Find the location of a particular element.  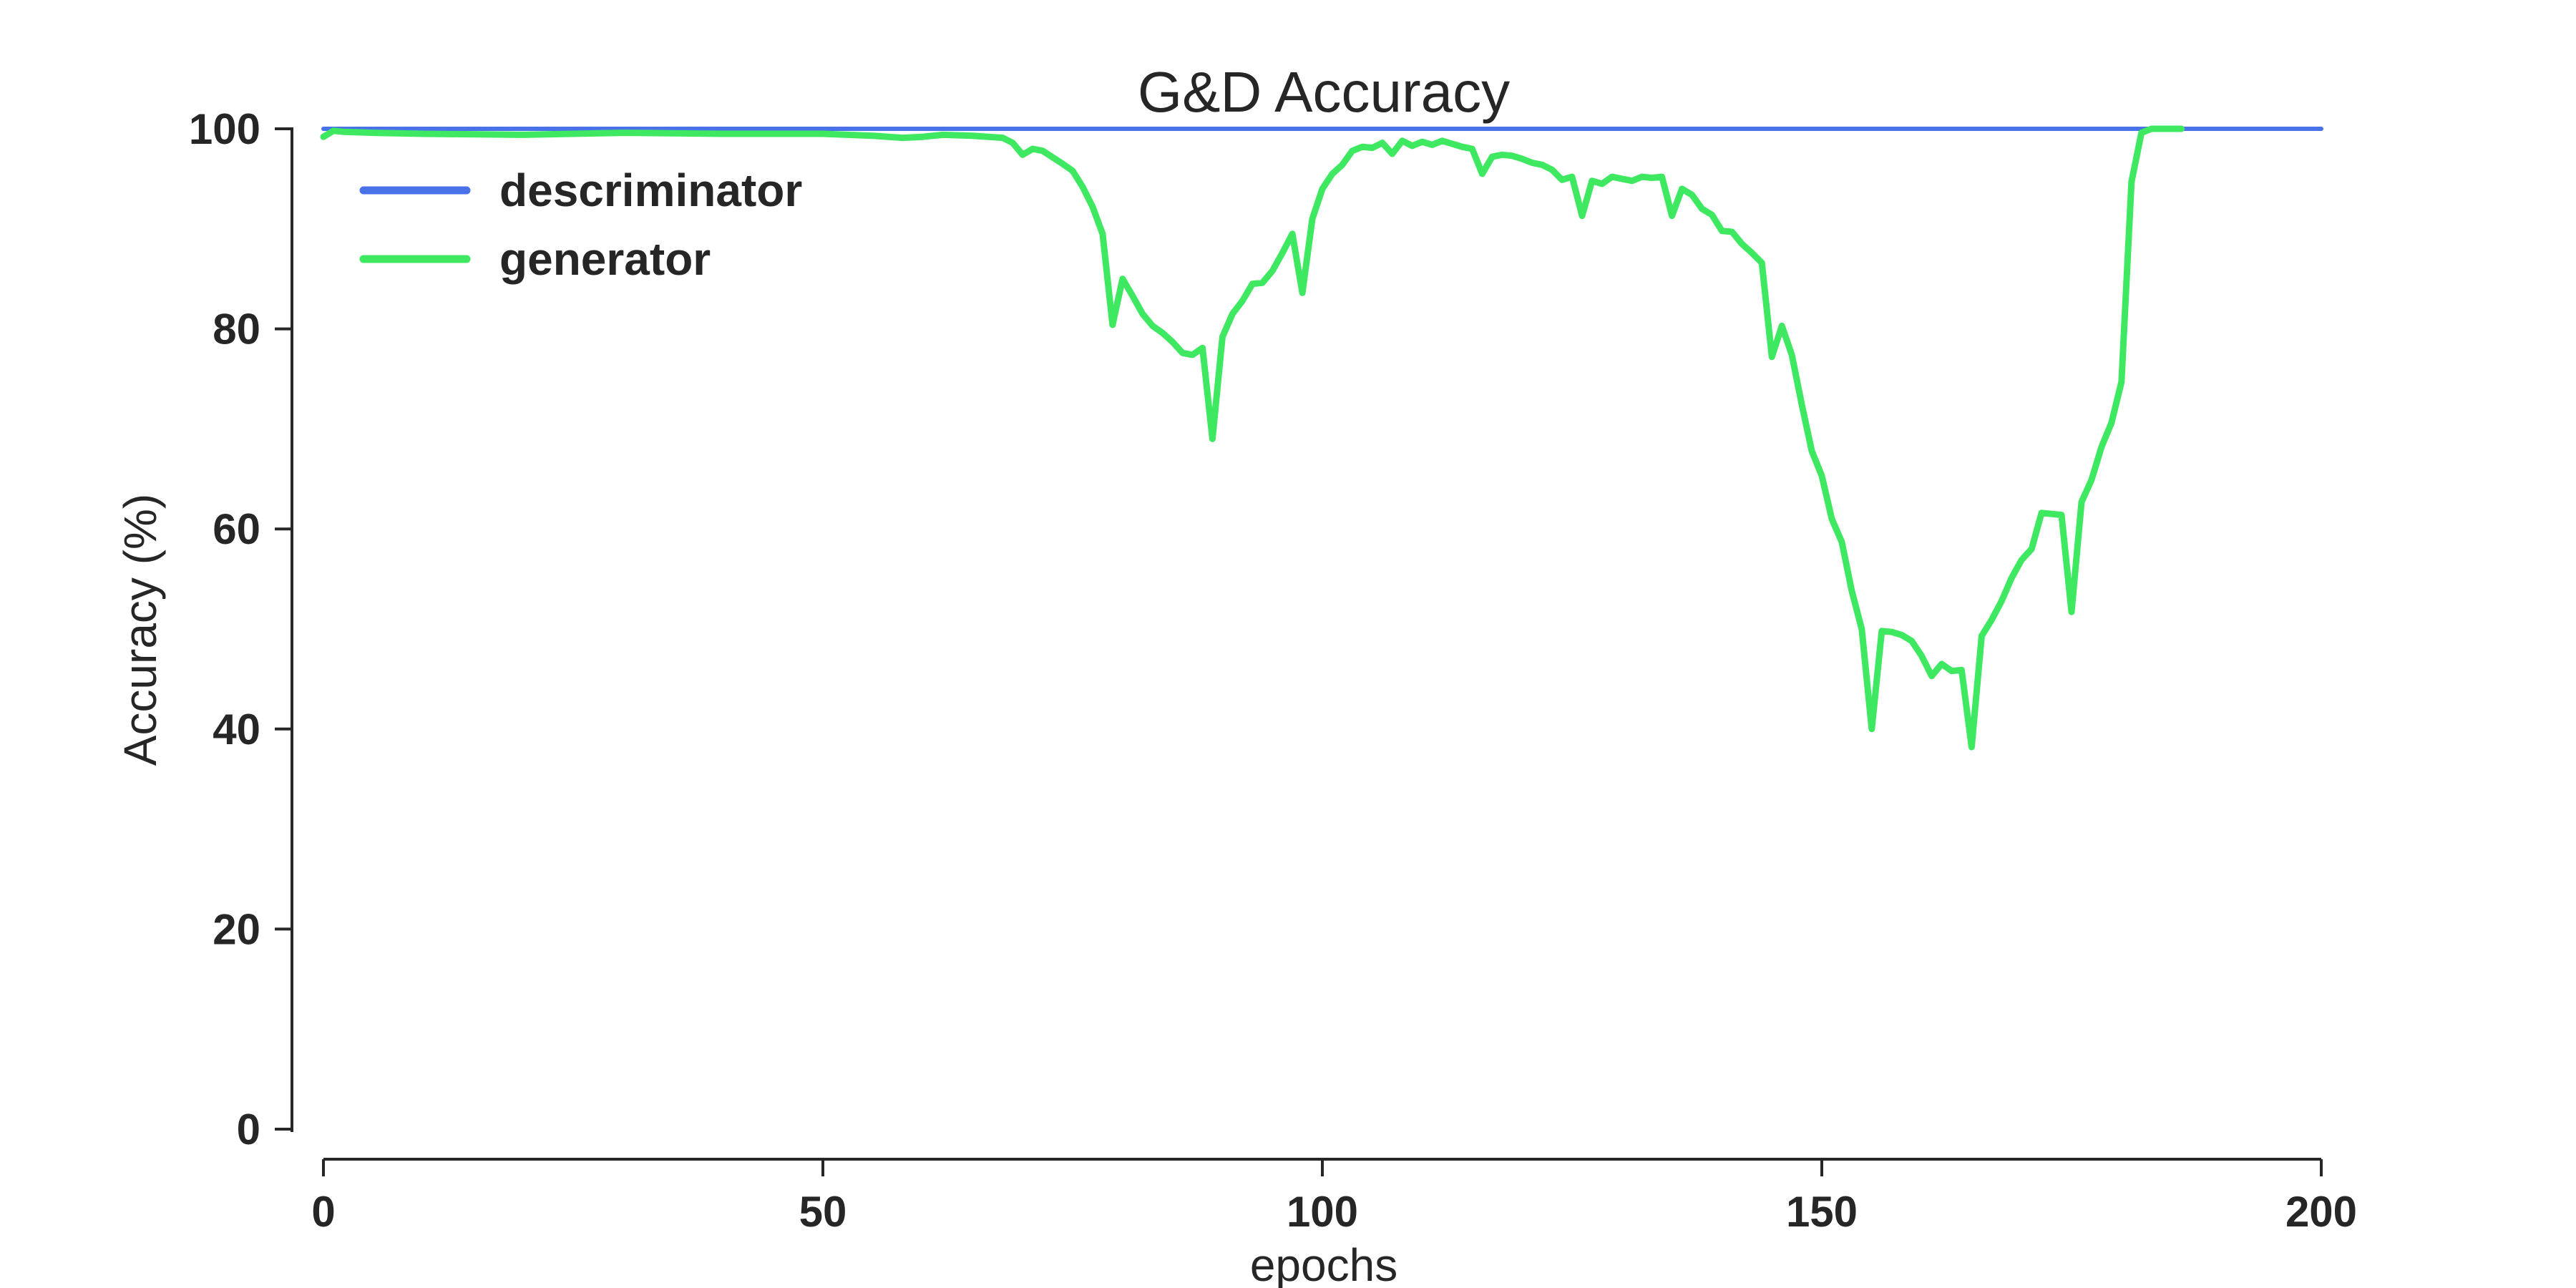

y-tick-label-100: 100 is located at coordinates (224, 129).